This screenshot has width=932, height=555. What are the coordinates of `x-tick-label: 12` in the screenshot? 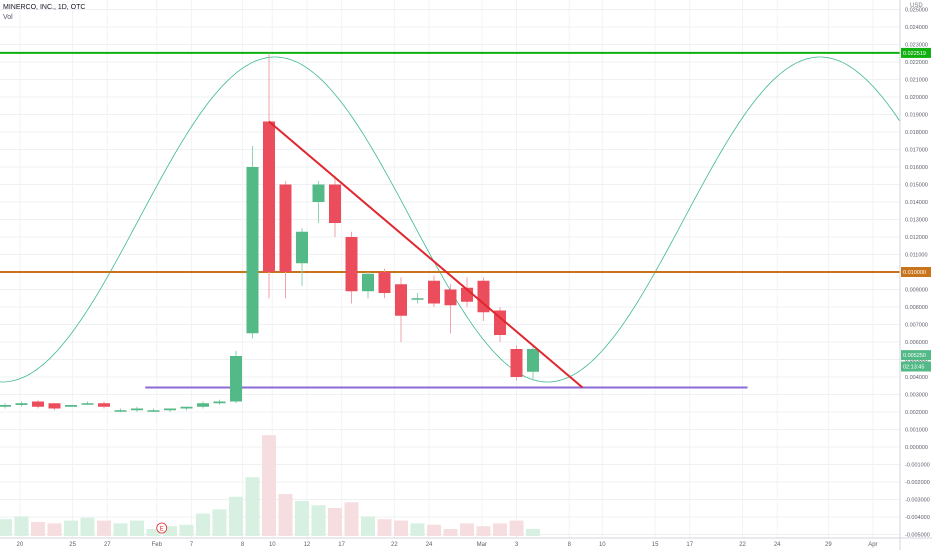 It's located at (307, 545).